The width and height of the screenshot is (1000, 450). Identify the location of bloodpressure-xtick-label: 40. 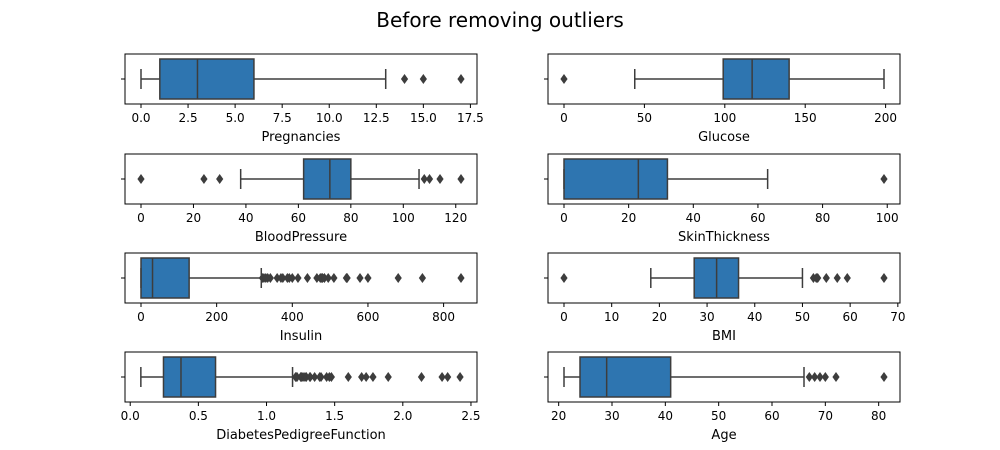
(245, 218).